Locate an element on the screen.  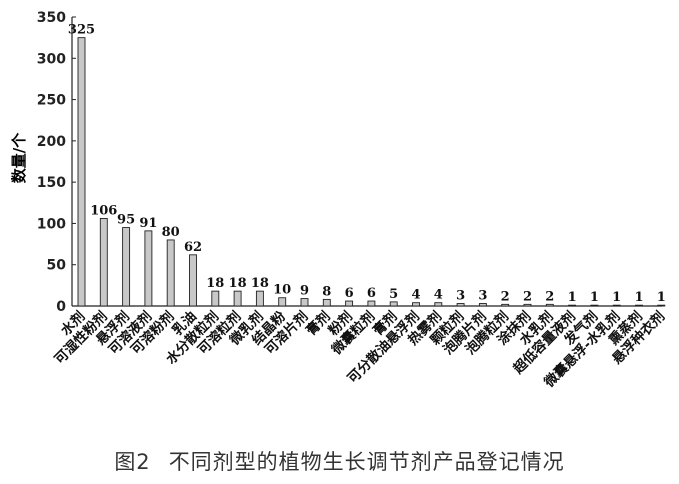
y-tick-label: 350 is located at coordinates (51, 18).